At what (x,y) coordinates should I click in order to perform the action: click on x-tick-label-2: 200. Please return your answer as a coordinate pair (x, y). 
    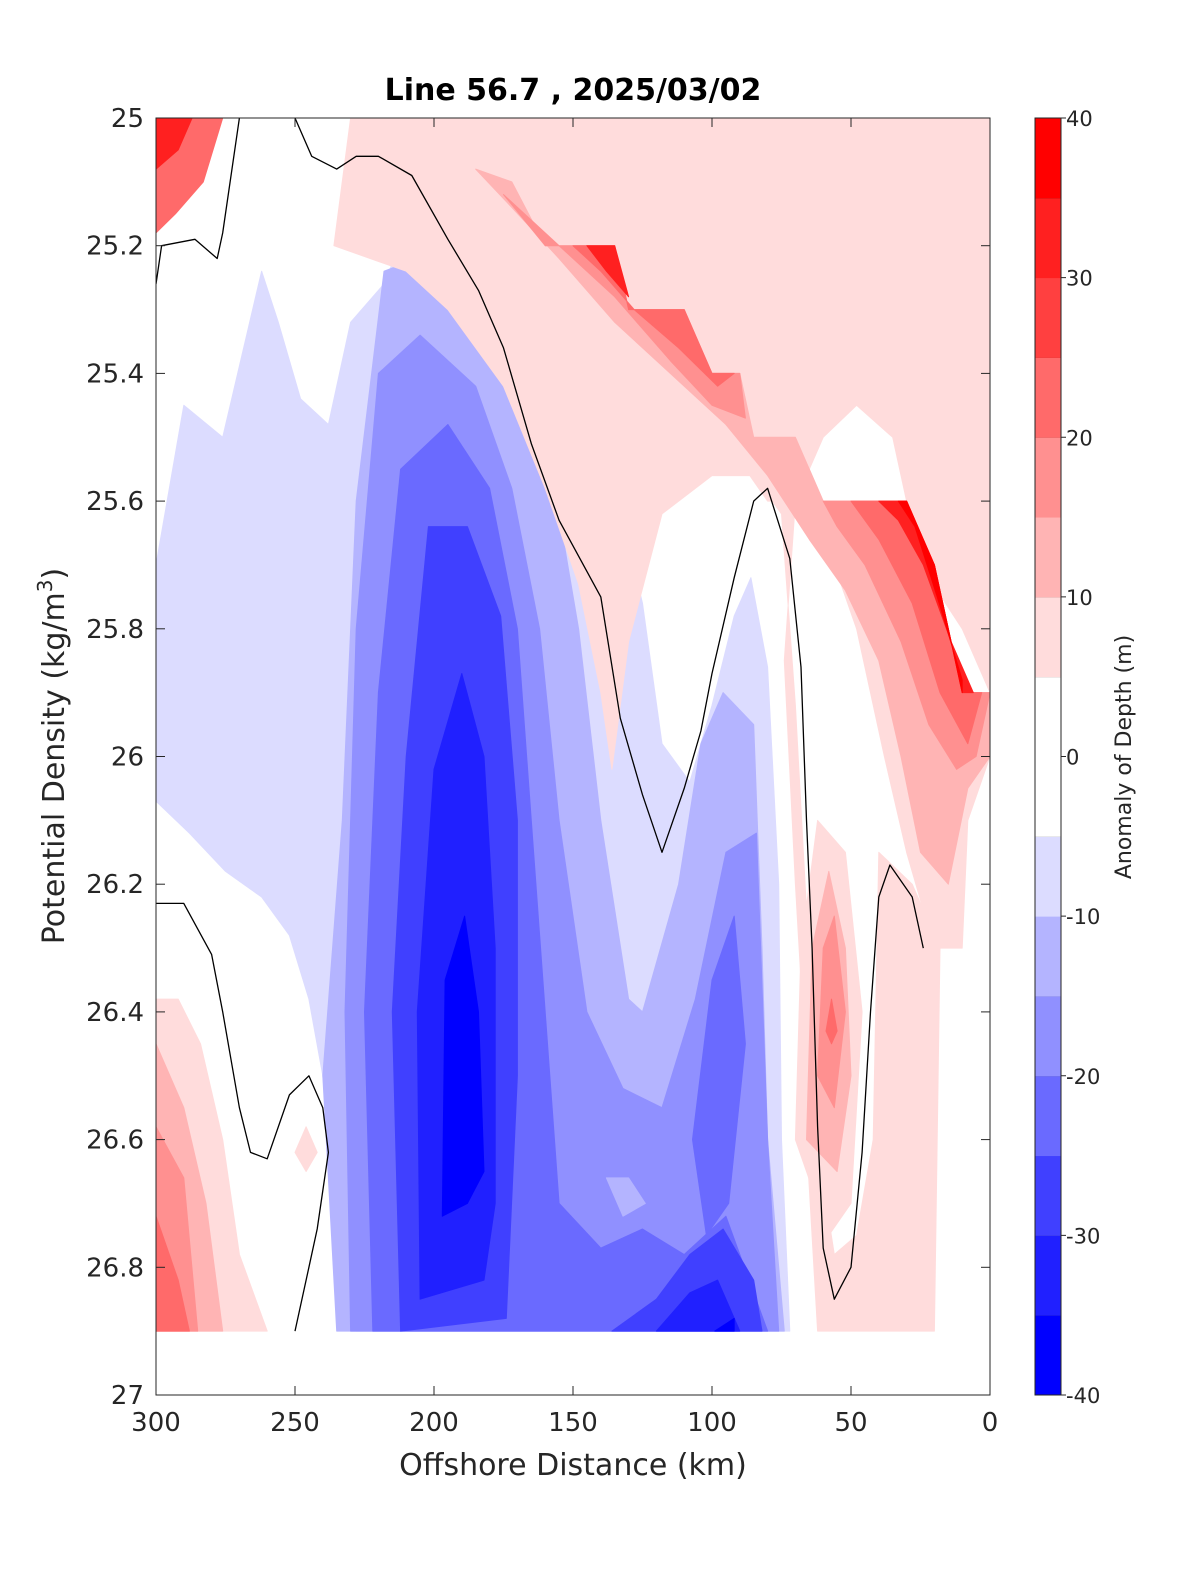
    Looking at the image, I should click on (434, 1423).